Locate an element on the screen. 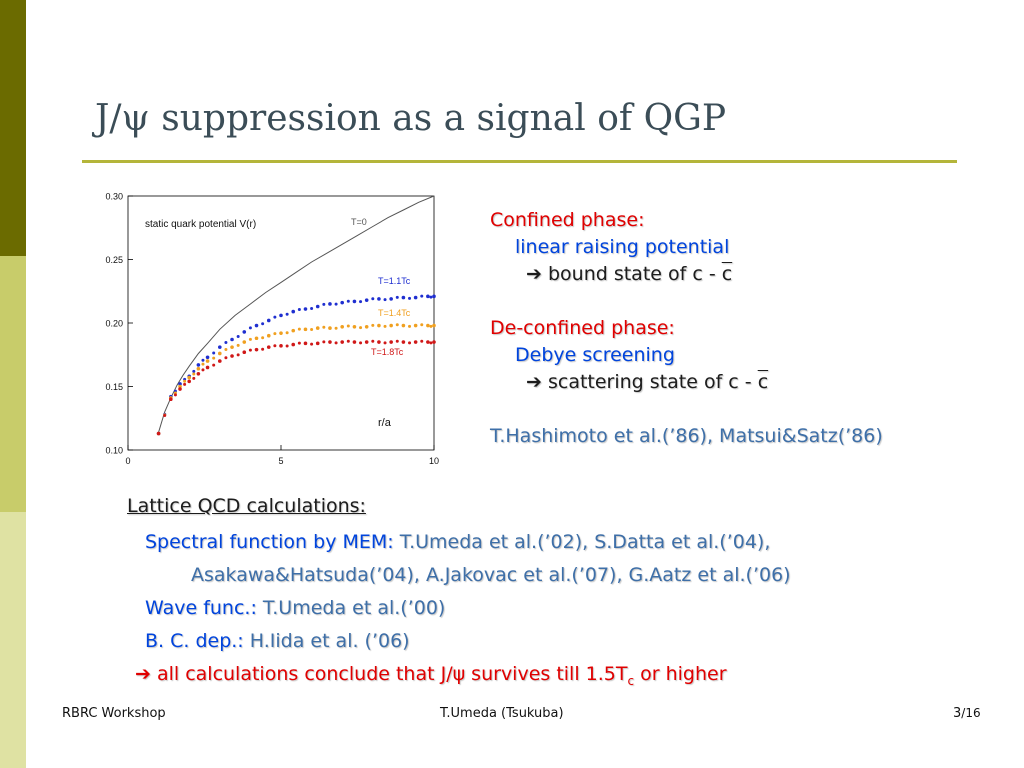 The width and height of the screenshot is (1024, 768). confined-label: Confined phase: is located at coordinates (567, 220).